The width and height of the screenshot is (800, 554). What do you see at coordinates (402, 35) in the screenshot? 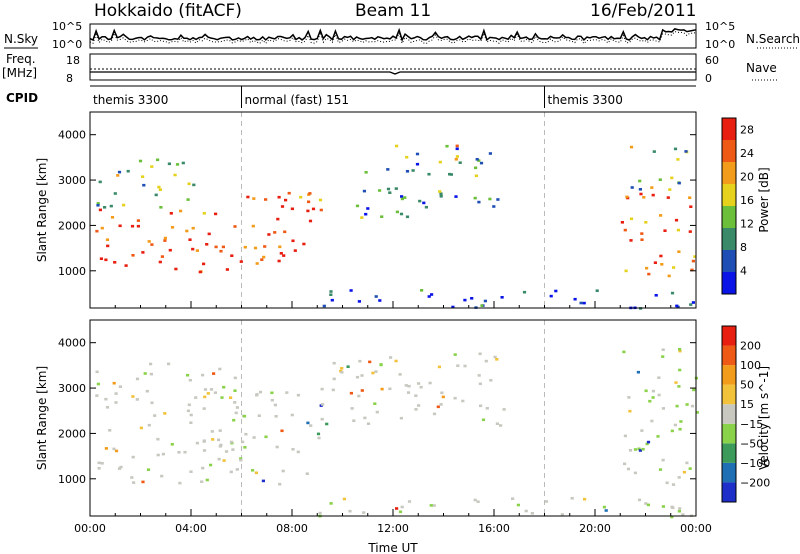
I see `nsky-panel: 10^5 10^0 10^5 10^0 N.Sky N.Search` at bounding box center [402, 35].